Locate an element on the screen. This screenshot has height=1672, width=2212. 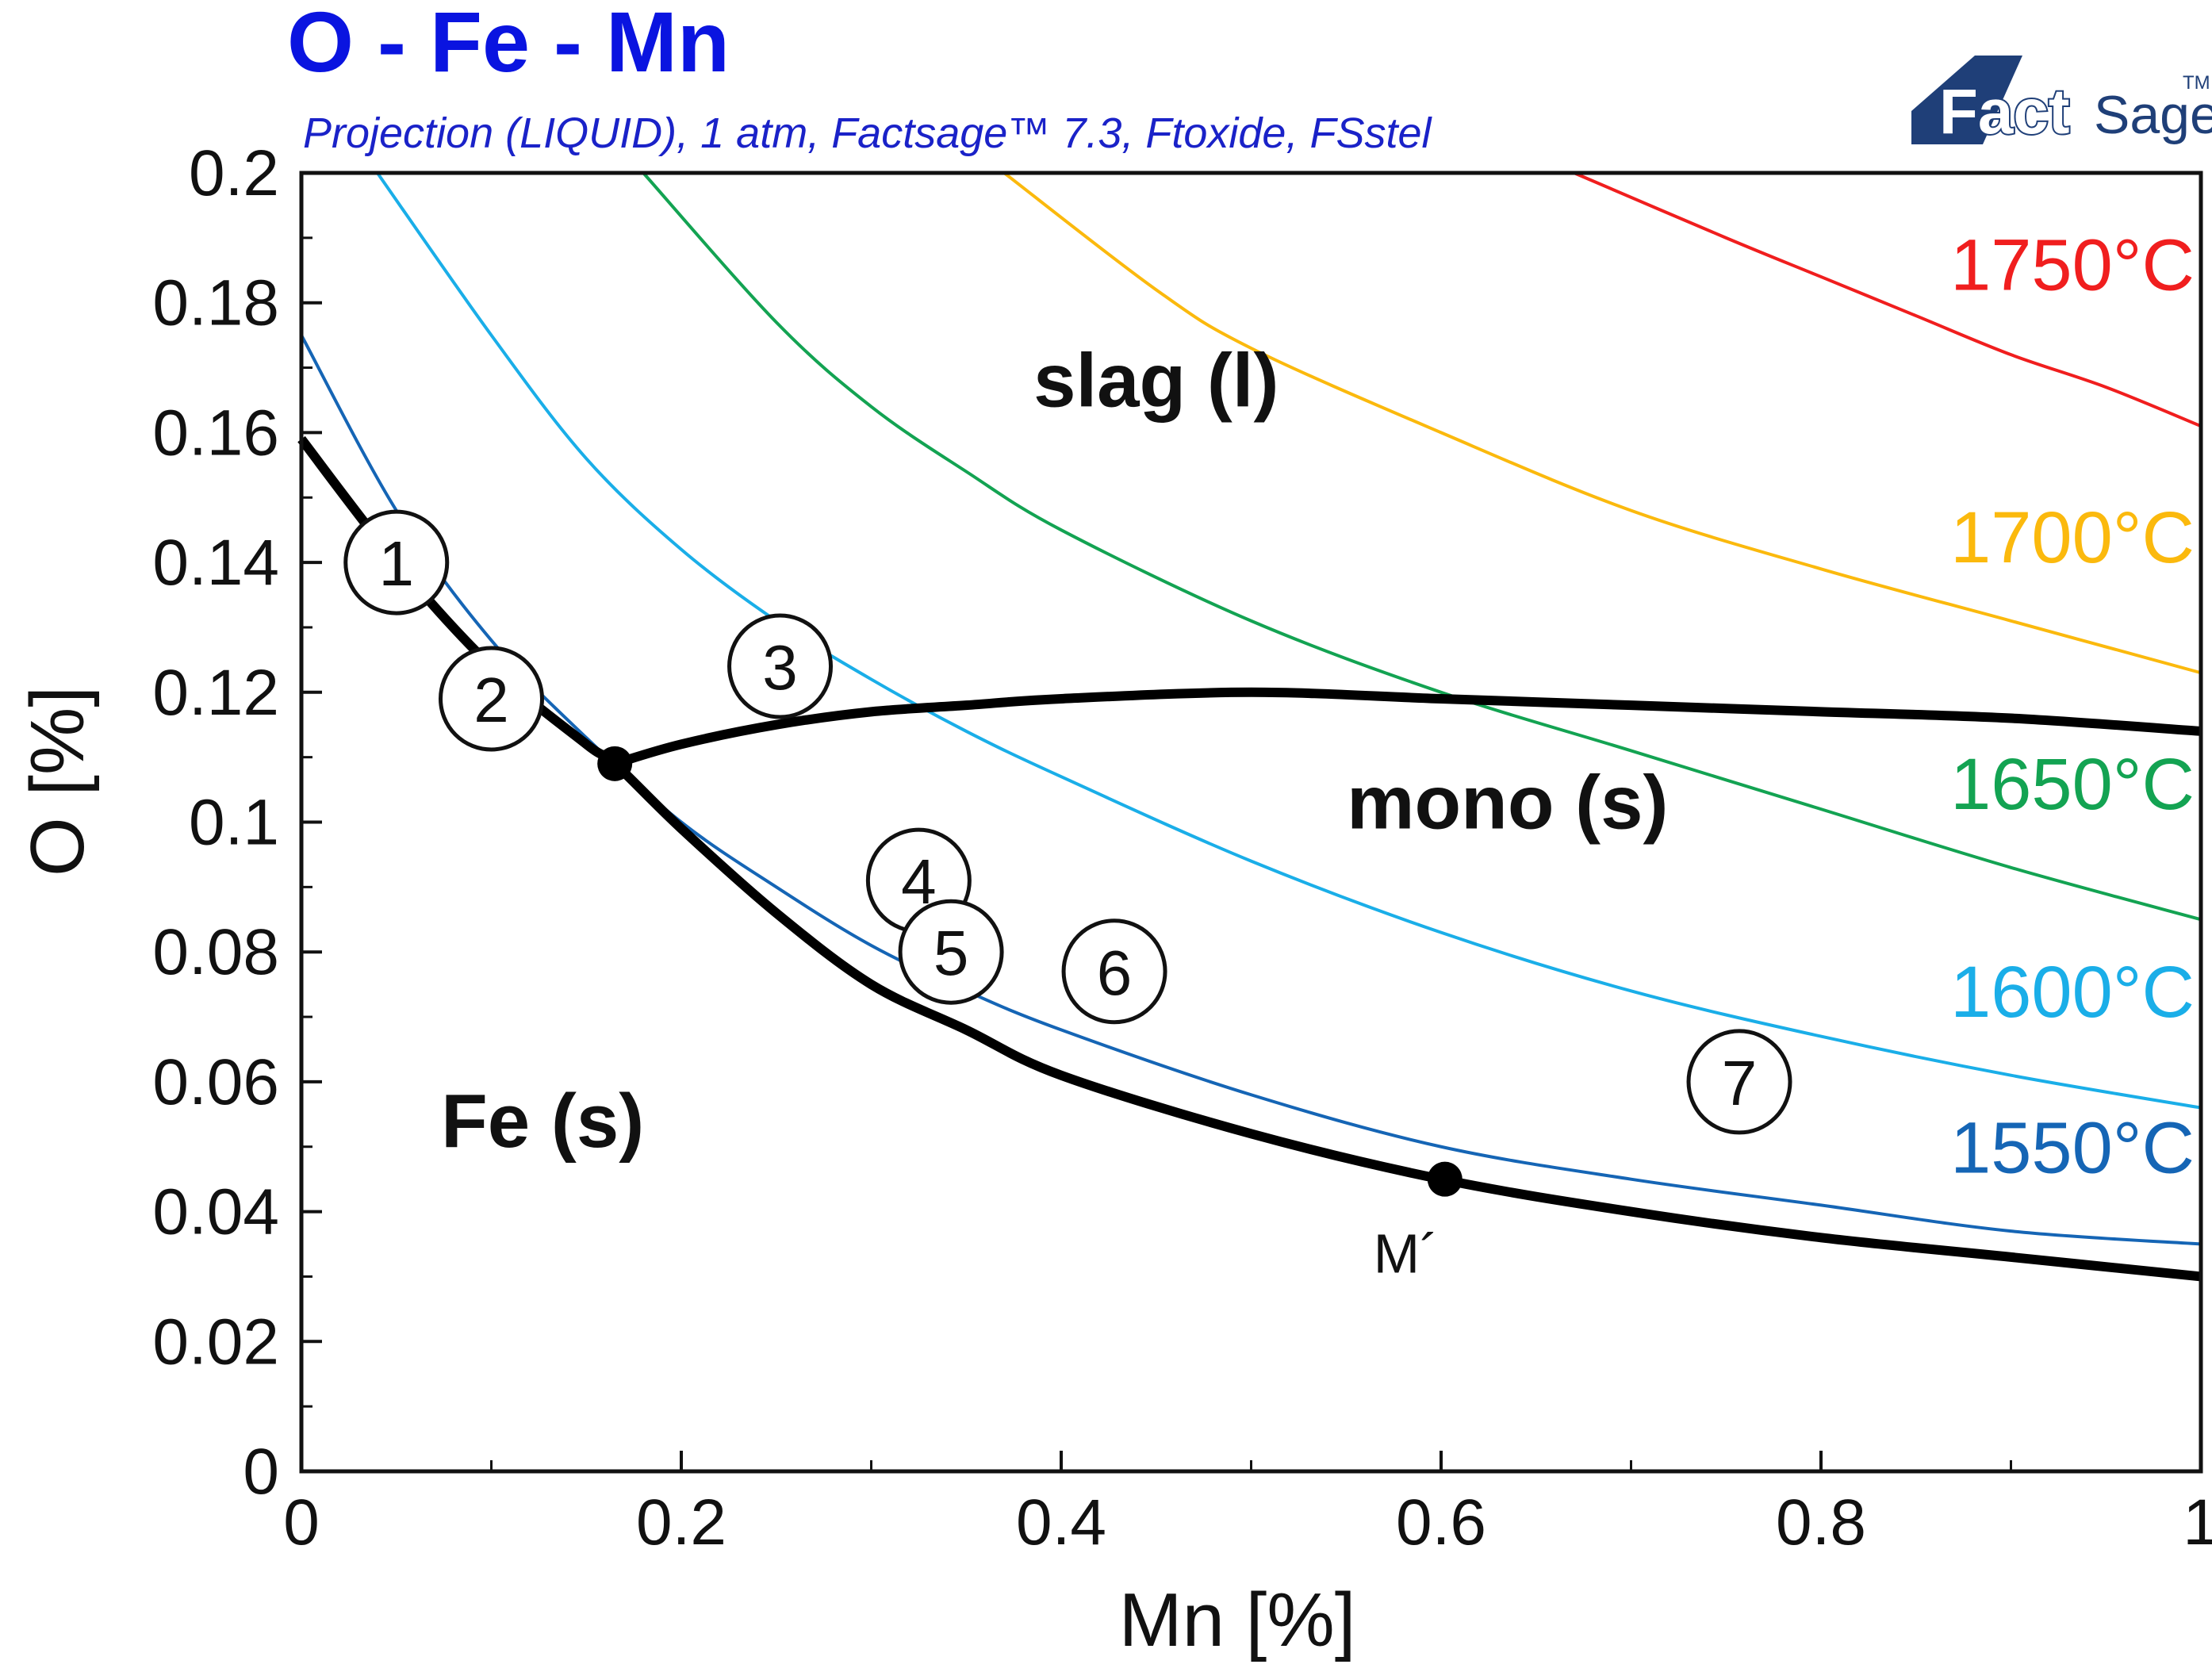
logo-word-sage: Sage is located at coordinates (2153, 115).